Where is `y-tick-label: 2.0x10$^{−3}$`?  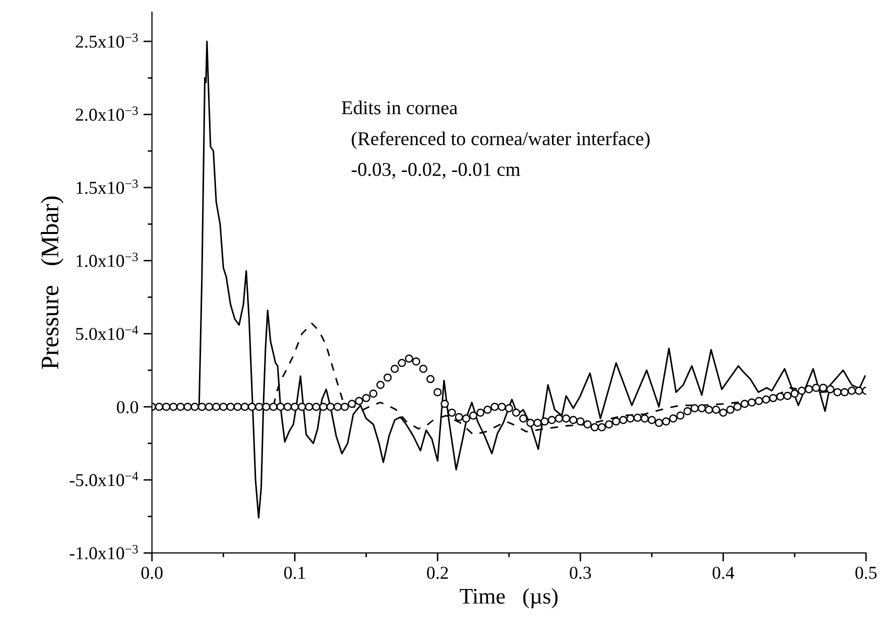
y-tick-label: 2.0x10$^{−3}$ is located at coordinates (107, 113).